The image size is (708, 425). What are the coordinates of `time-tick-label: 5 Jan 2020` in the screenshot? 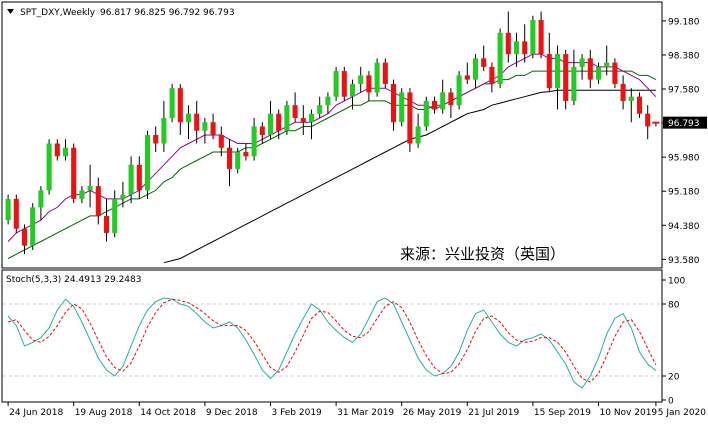 It's located at (682, 413).